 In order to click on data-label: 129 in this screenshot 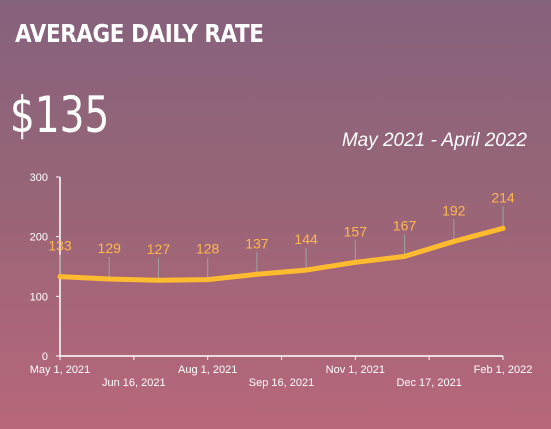, I will do `click(110, 248)`.